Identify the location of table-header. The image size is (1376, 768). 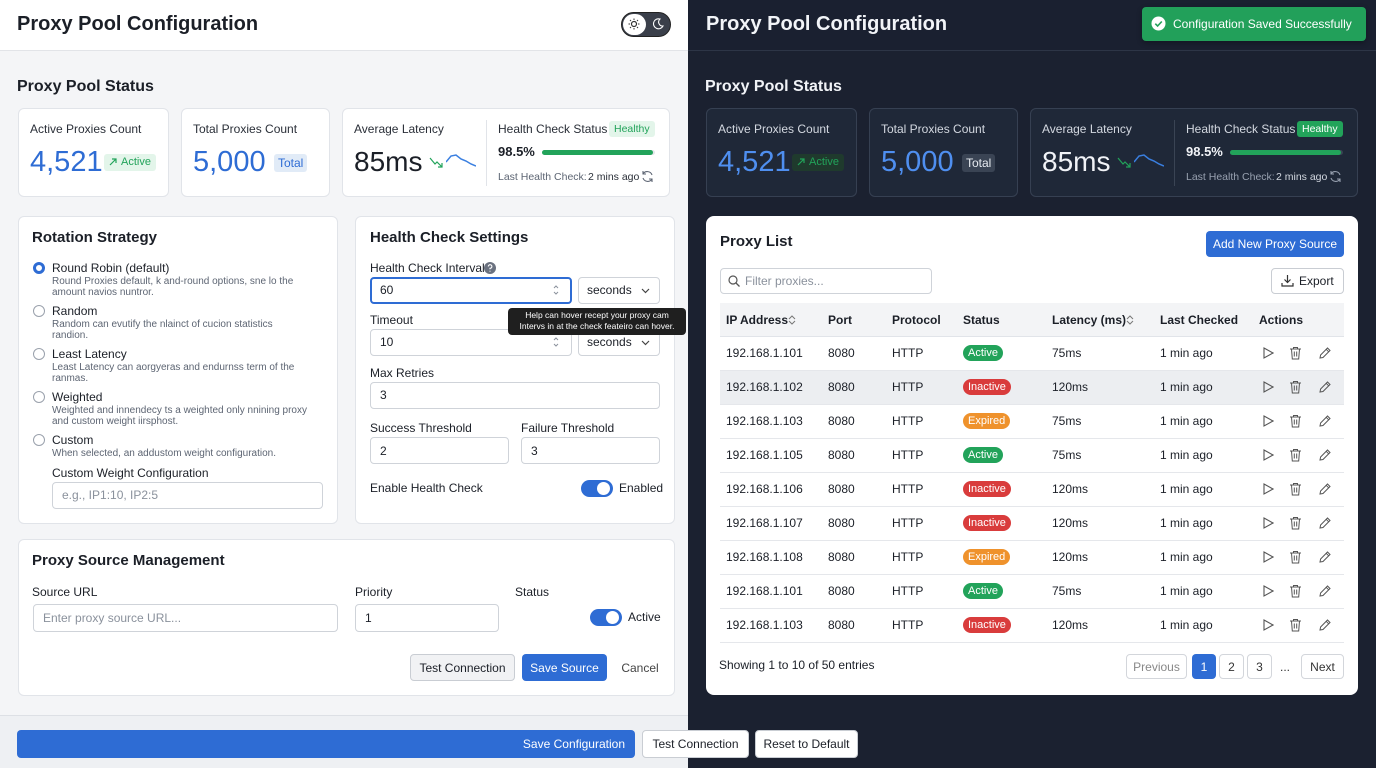
(1032, 320).